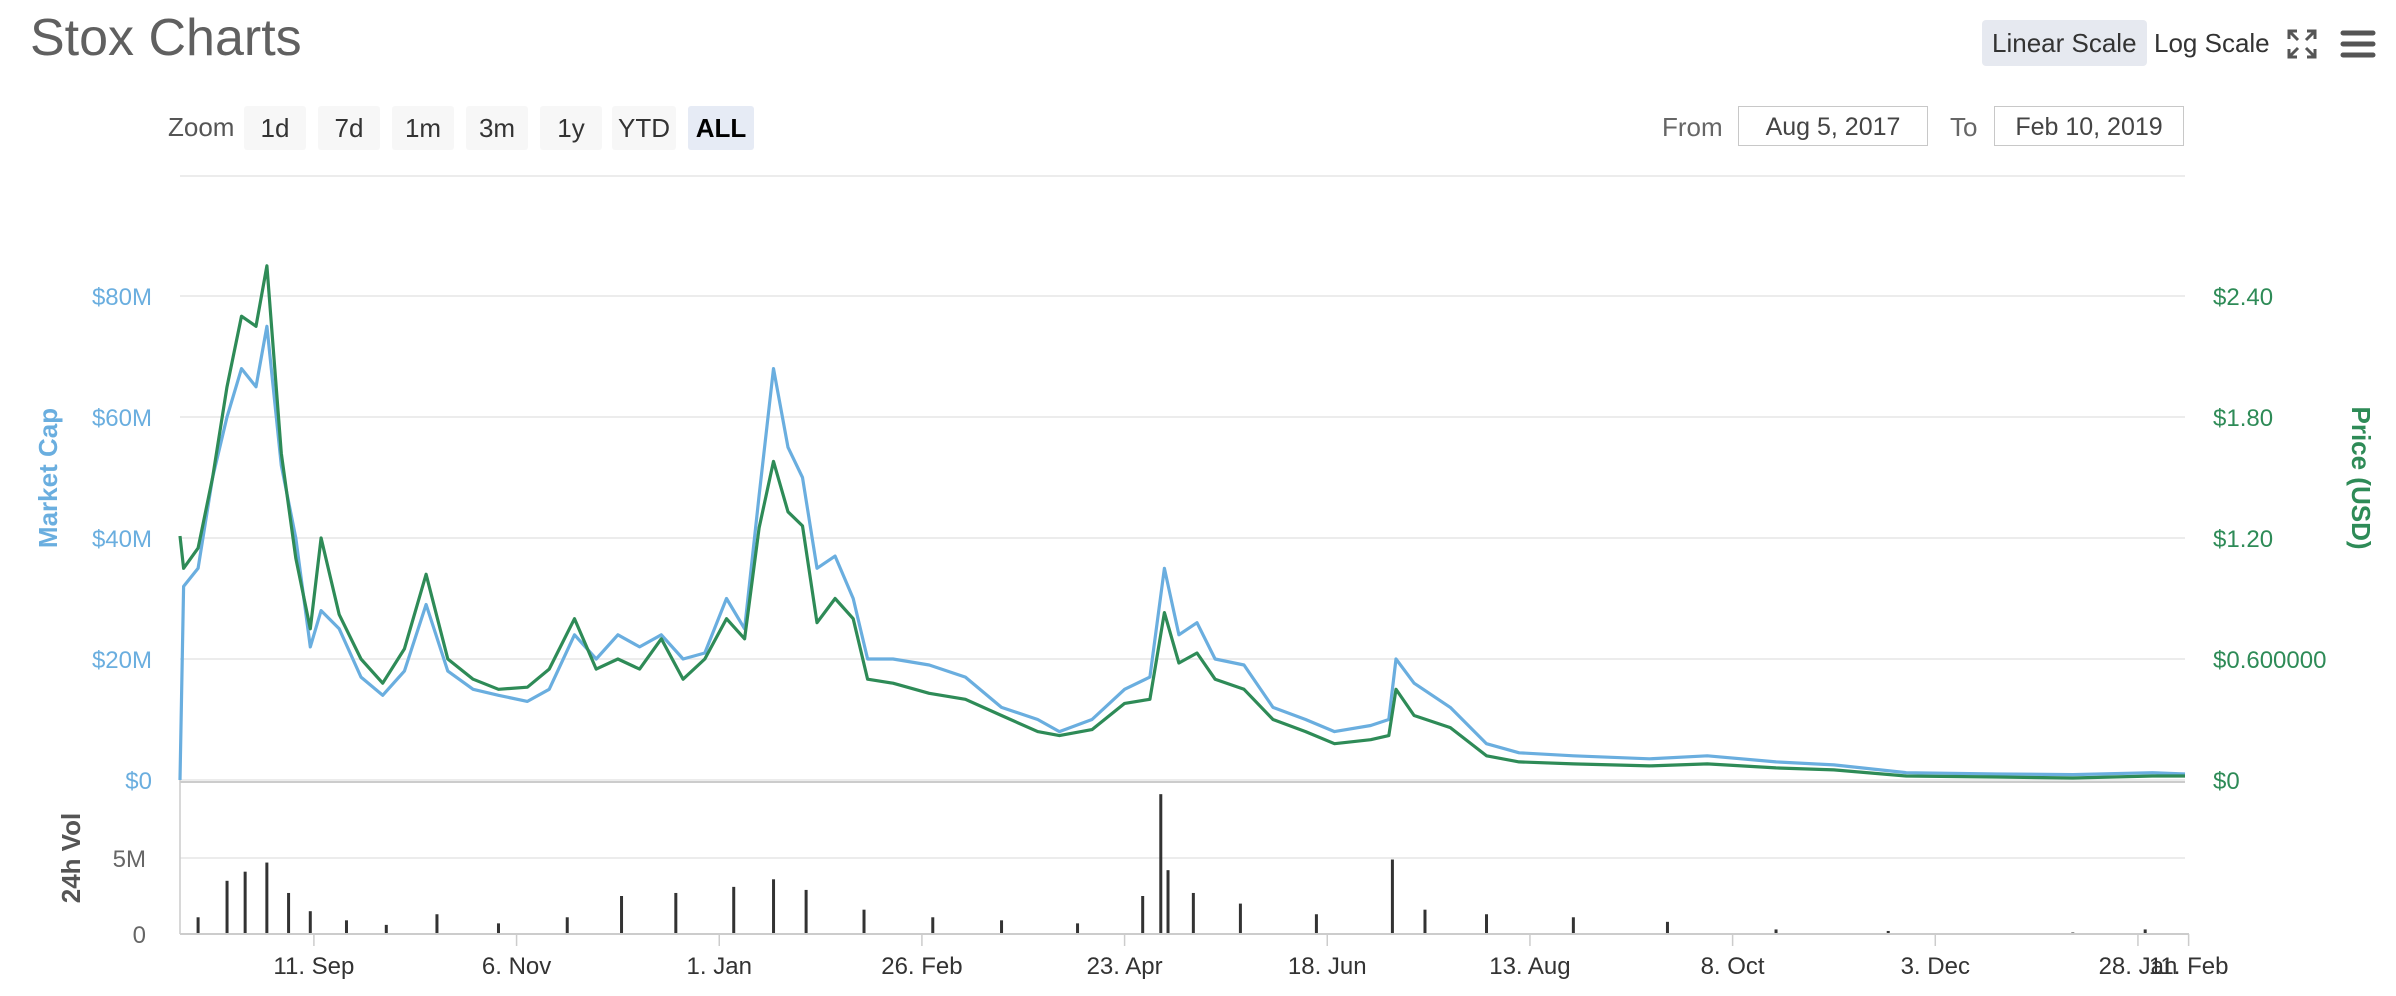 Image resolution: width=2396 pixels, height=996 pixels. Describe the element at coordinates (122, 539) in the screenshot. I see `y-left-tick-label: $40M` at that location.